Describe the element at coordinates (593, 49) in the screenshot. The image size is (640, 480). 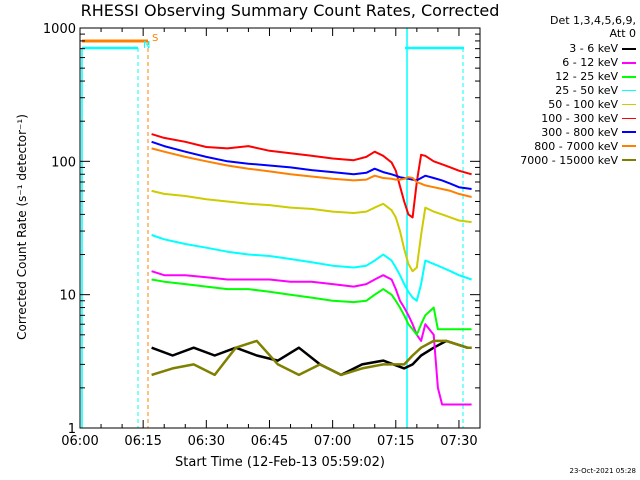
I see `legend-label: 3 - 6 keV` at that location.